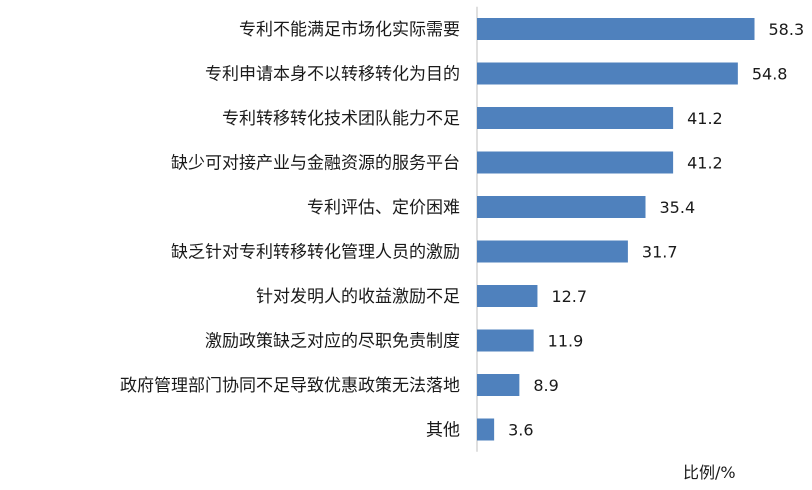 Image resolution: width=812 pixels, height=490 pixels. I want to click on category-label: 专利申请本身不以转移转化为目的, so click(332, 75).